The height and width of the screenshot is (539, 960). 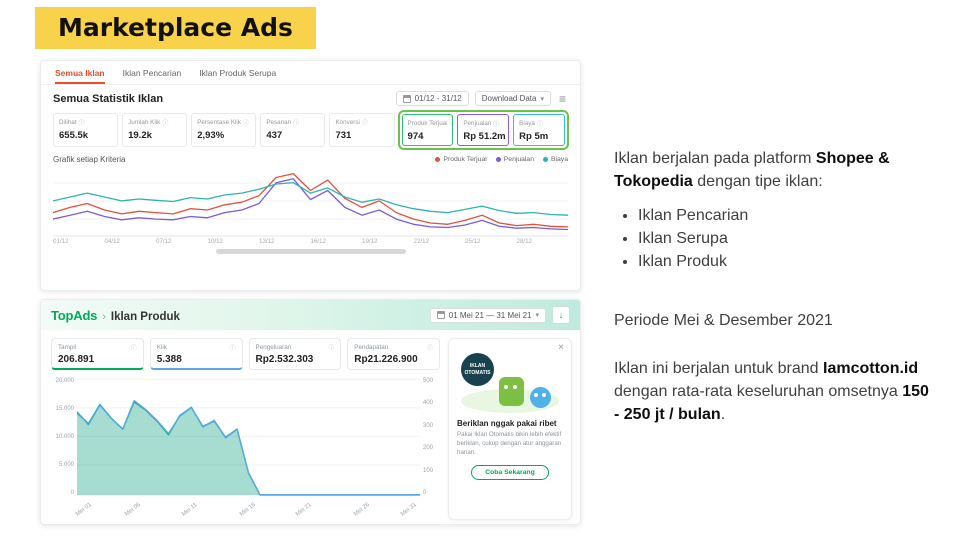 What do you see at coordinates (74, 315) in the screenshot?
I see `topads-logo: TopAds` at bounding box center [74, 315].